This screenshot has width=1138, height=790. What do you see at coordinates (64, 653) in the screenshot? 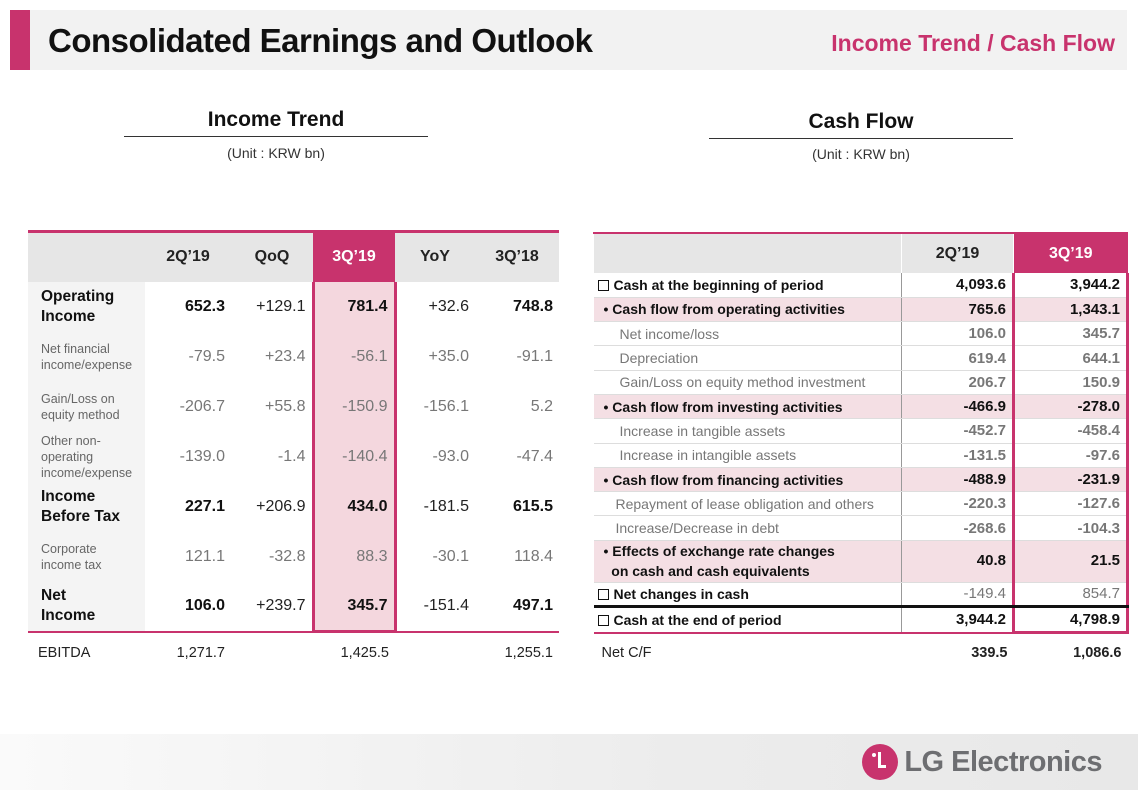
I see `ebitda-label: EBITDA` at bounding box center [64, 653].